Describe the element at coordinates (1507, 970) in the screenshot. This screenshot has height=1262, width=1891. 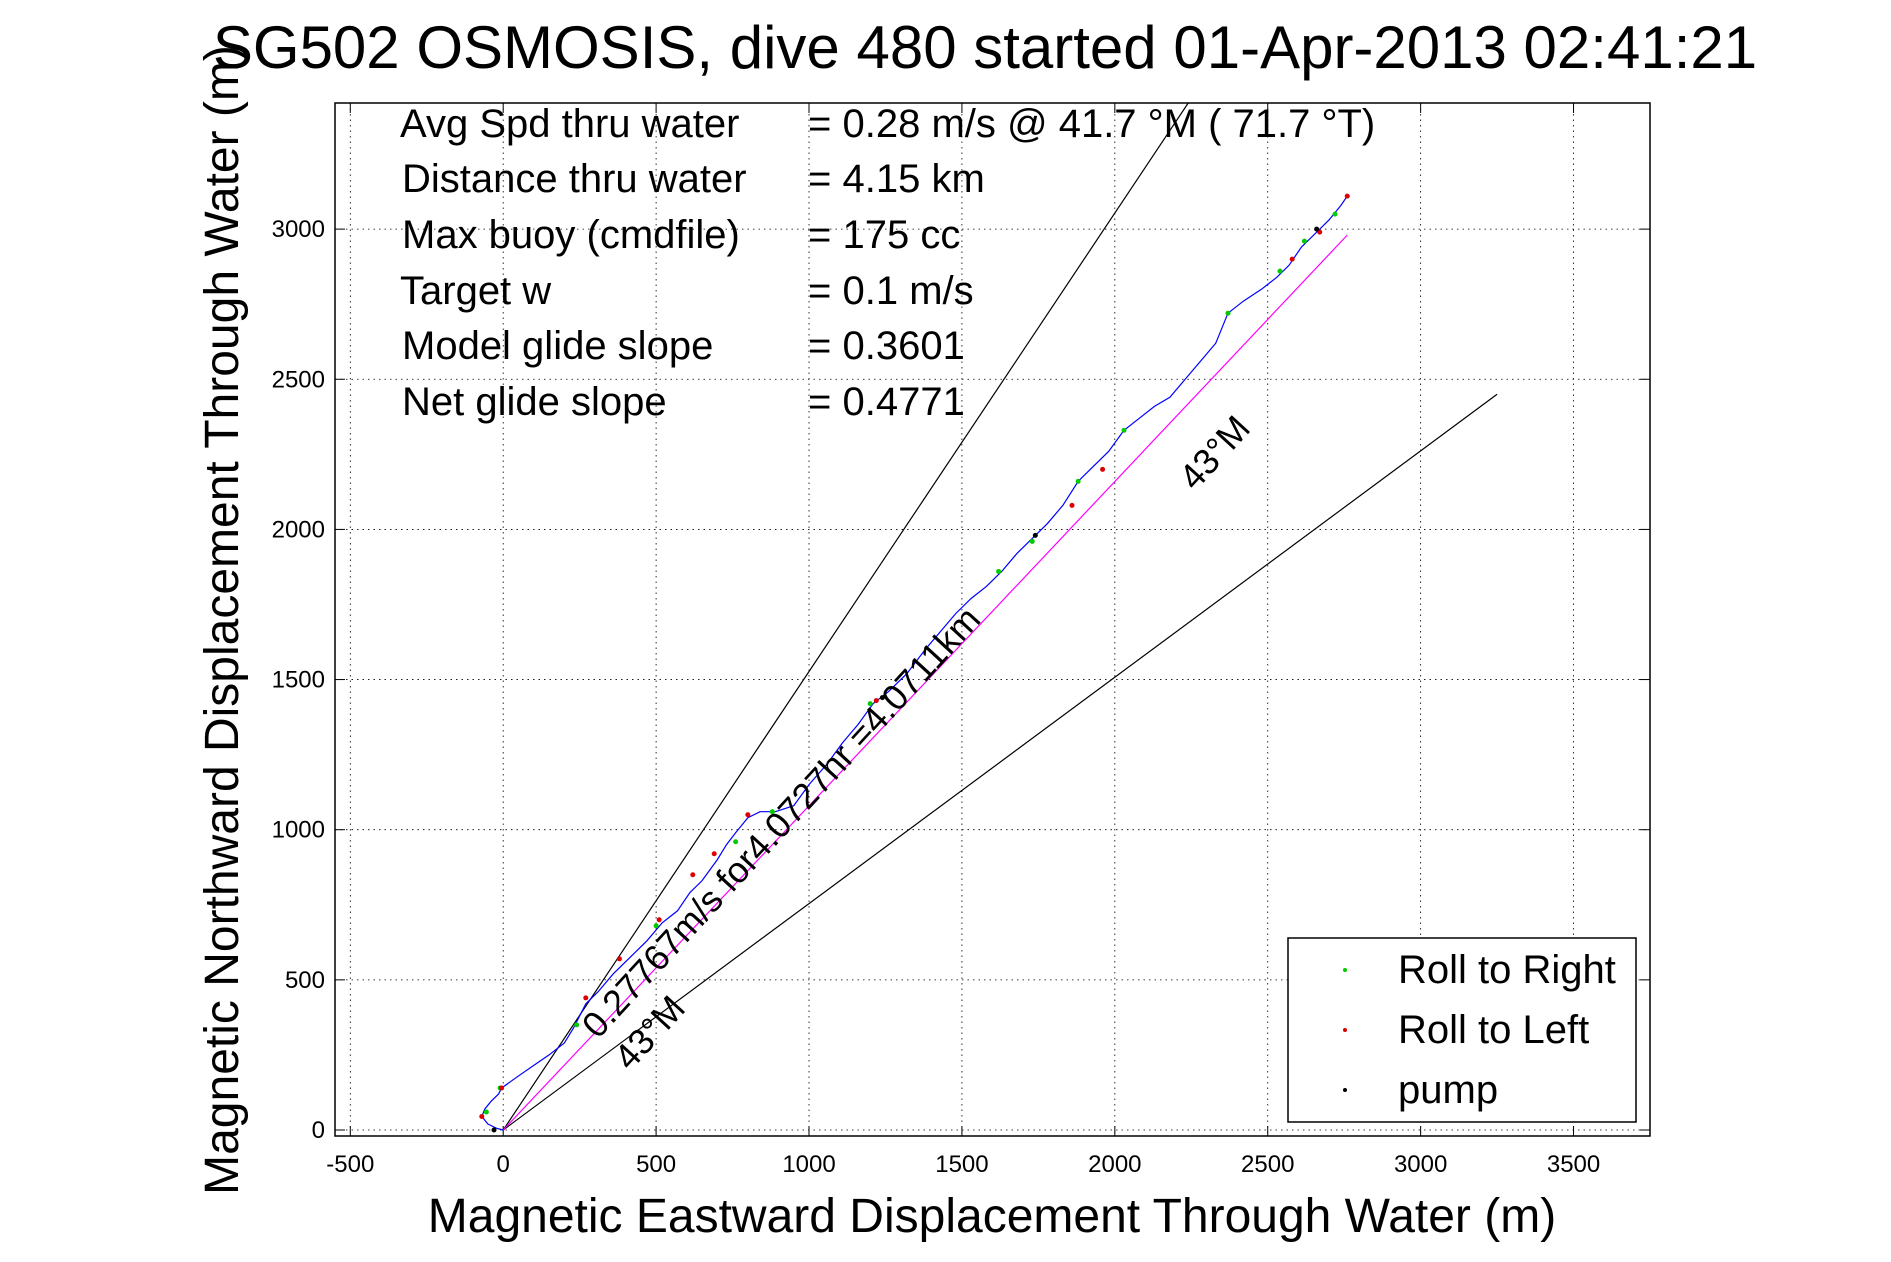
I see `legend-label-roll-right: Roll to Right` at that location.